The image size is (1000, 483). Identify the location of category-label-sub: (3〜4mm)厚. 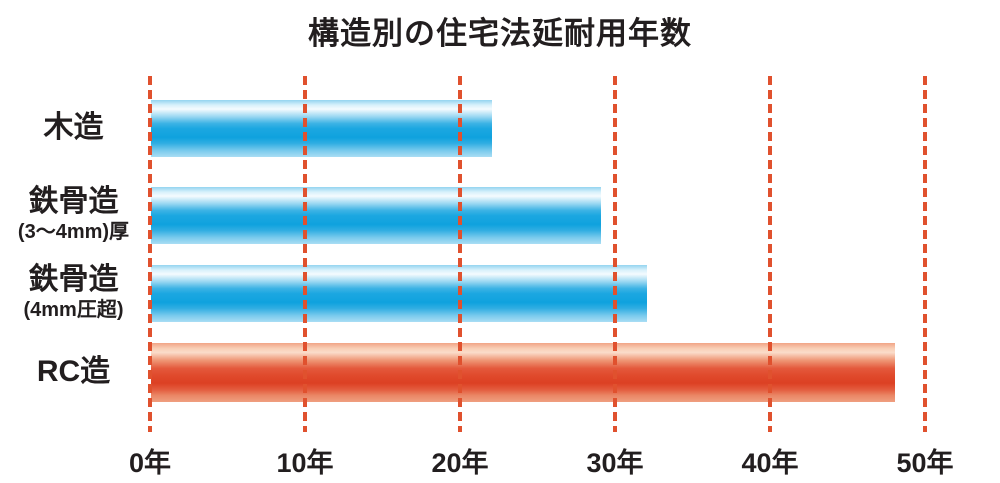
(73, 231).